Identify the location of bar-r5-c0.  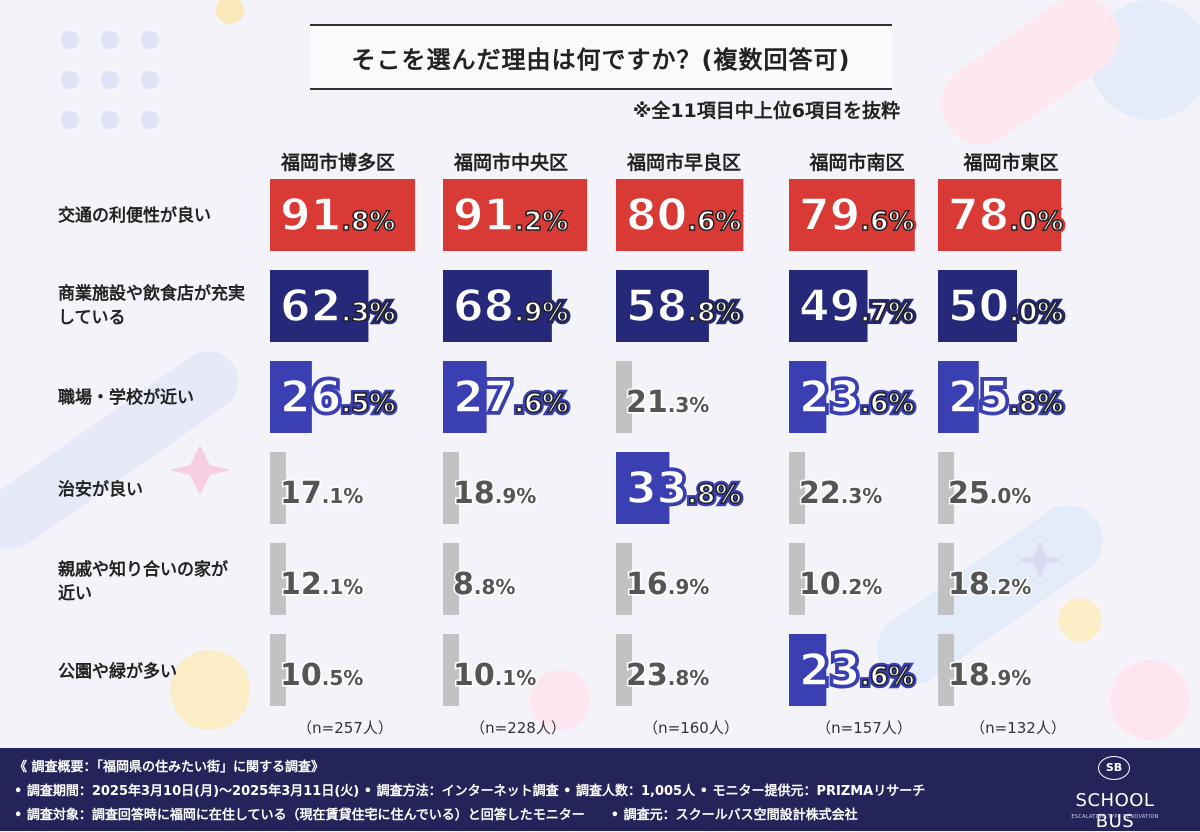
(278, 670).